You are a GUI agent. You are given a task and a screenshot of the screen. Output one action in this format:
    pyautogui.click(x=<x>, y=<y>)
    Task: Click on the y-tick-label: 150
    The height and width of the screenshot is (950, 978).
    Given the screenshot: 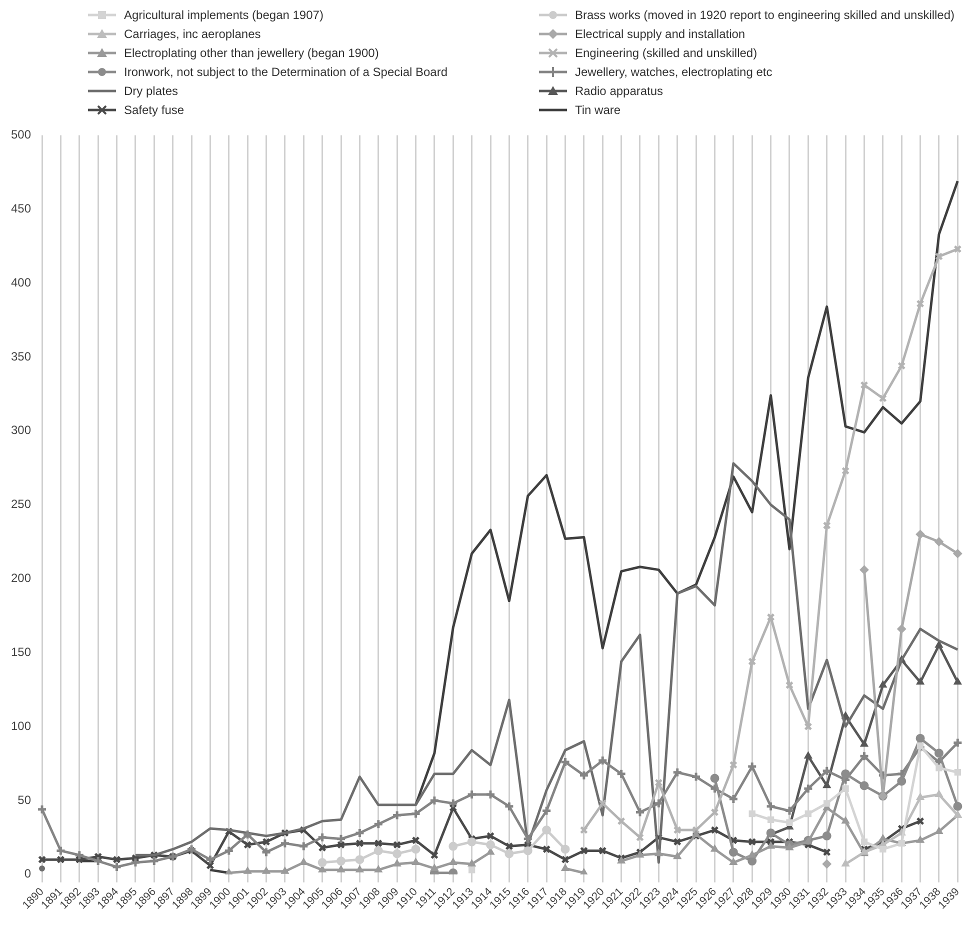 What is the action you would take?
    pyautogui.click(x=21, y=651)
    